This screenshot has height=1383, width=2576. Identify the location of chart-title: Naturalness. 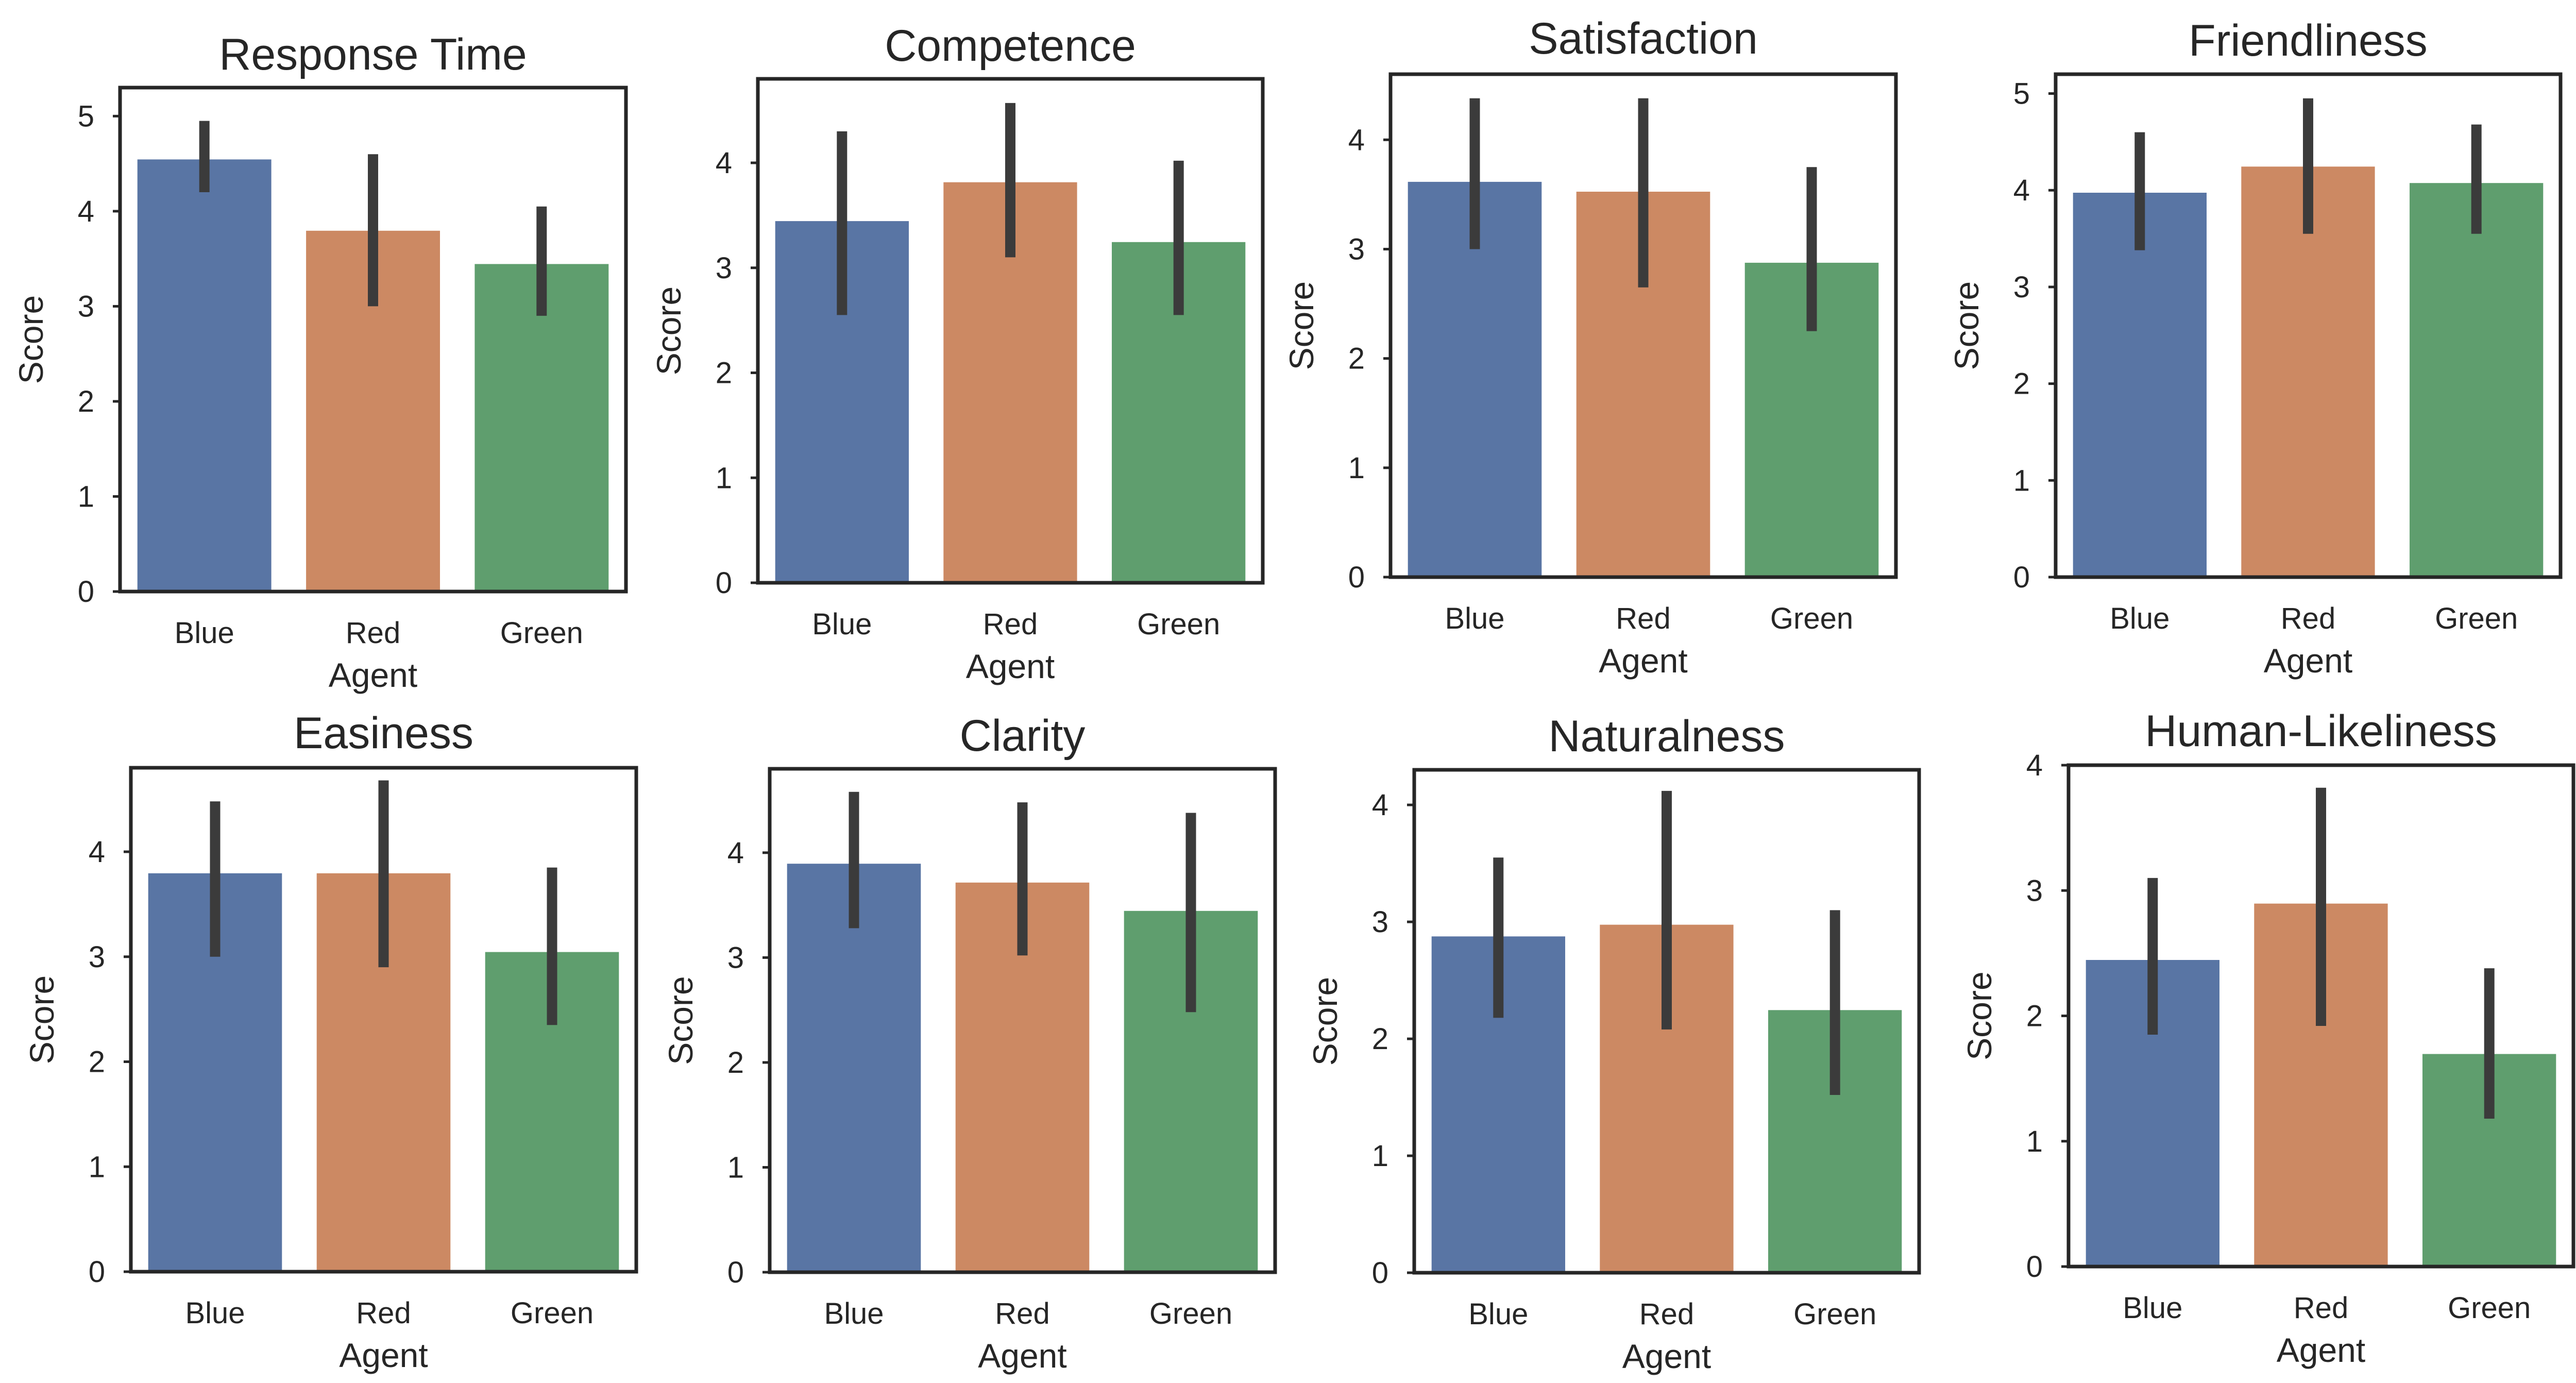
(1667, 736).